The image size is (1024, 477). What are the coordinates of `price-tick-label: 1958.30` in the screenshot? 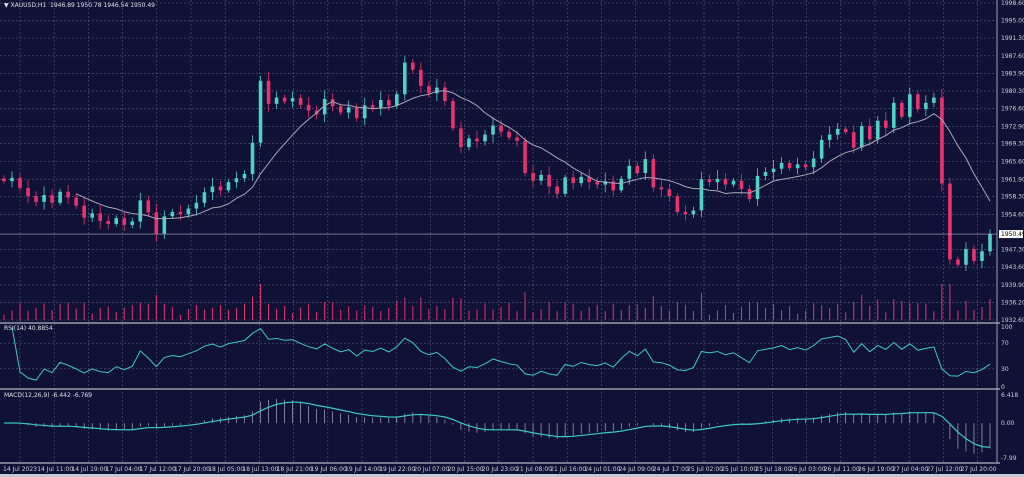 It's located at (1012, 197).